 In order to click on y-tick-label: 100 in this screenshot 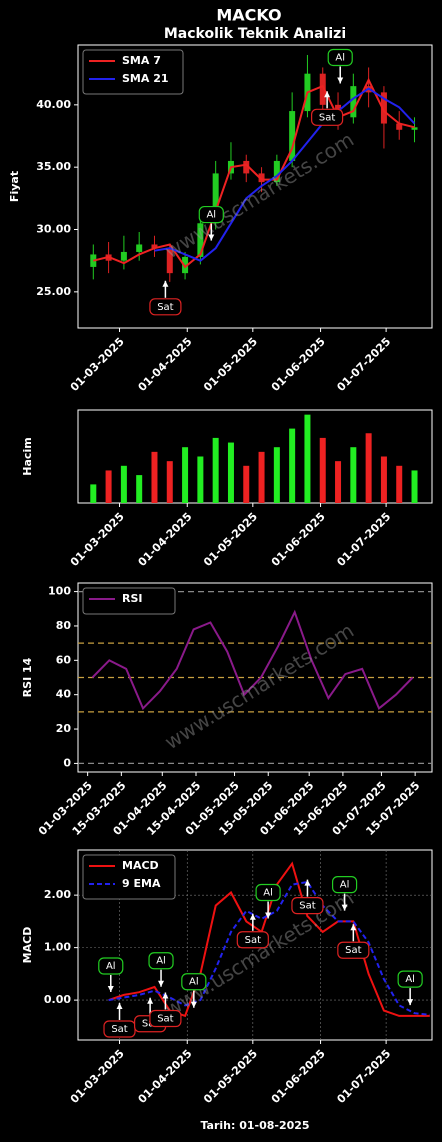, I will do `click(59, 591)`.